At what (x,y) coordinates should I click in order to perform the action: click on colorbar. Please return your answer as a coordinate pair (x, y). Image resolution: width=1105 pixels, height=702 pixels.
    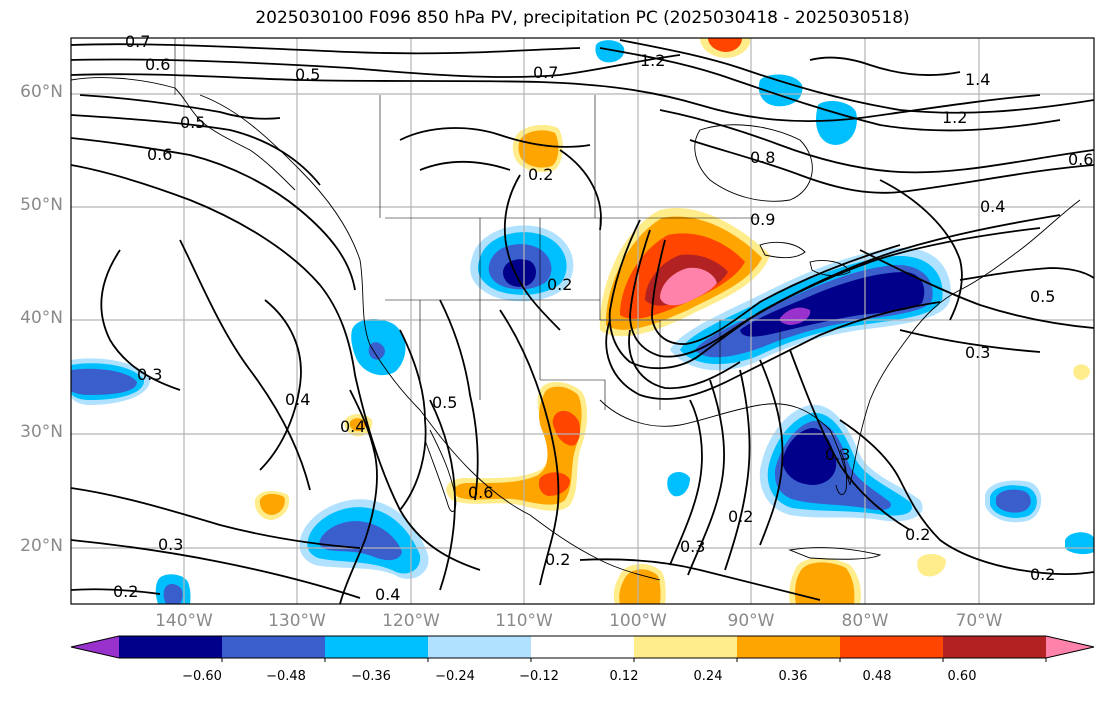
    Looking at the image, I should click on (582, 648).